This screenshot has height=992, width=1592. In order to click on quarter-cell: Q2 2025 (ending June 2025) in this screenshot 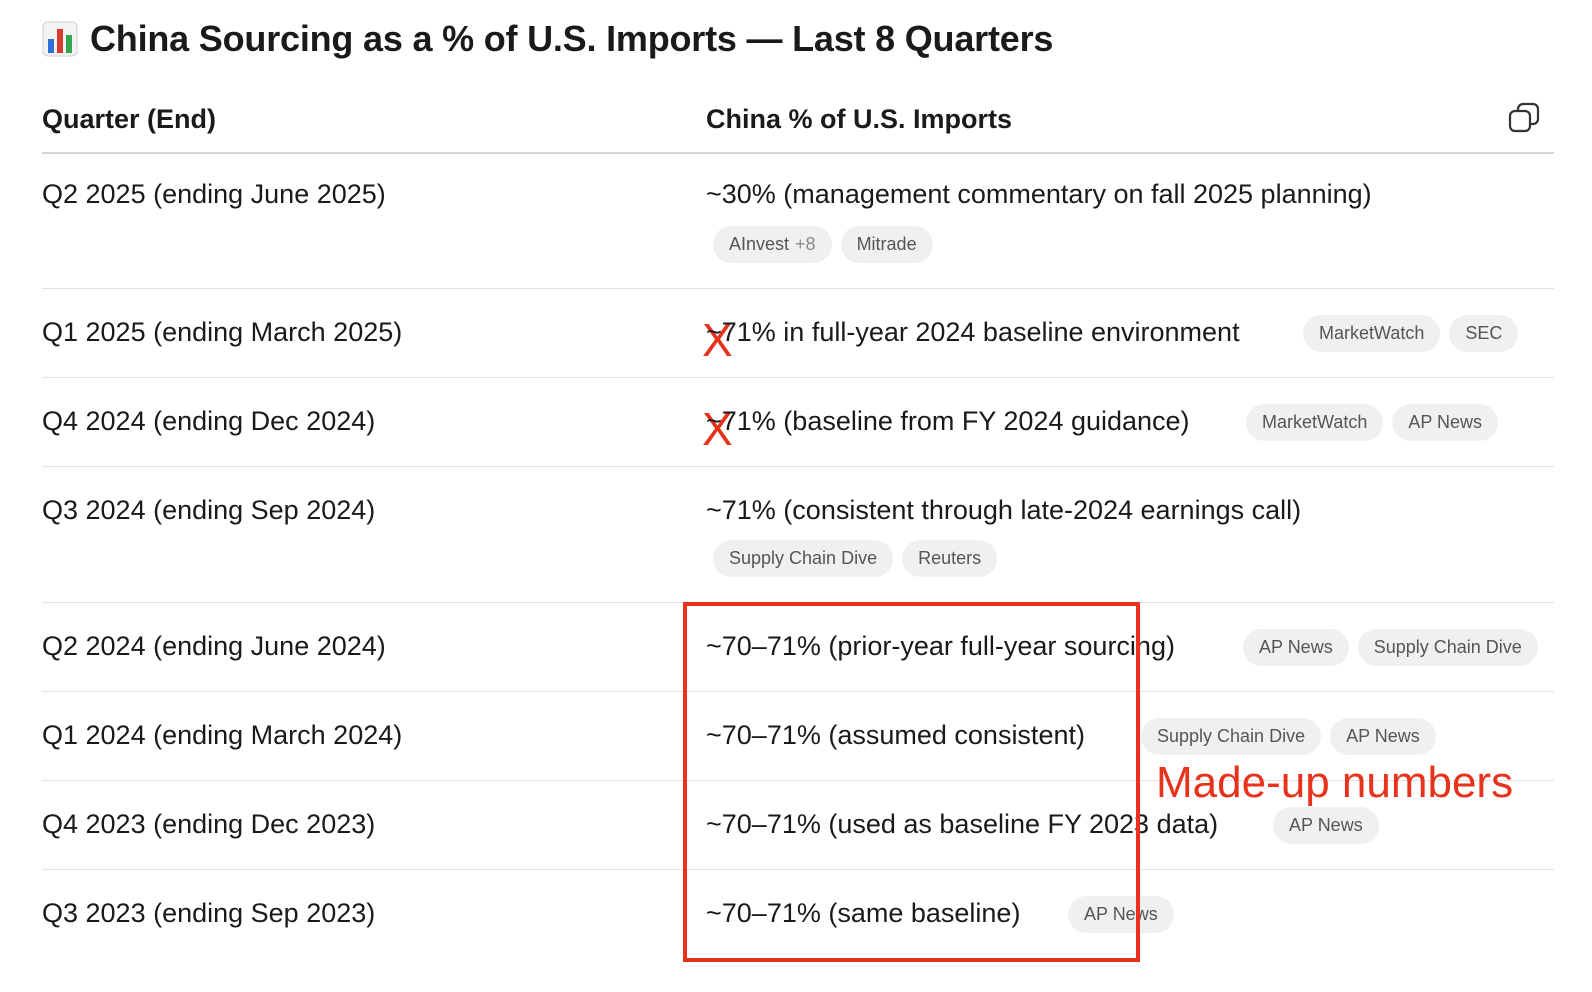, I will do `click(214, 194)`.